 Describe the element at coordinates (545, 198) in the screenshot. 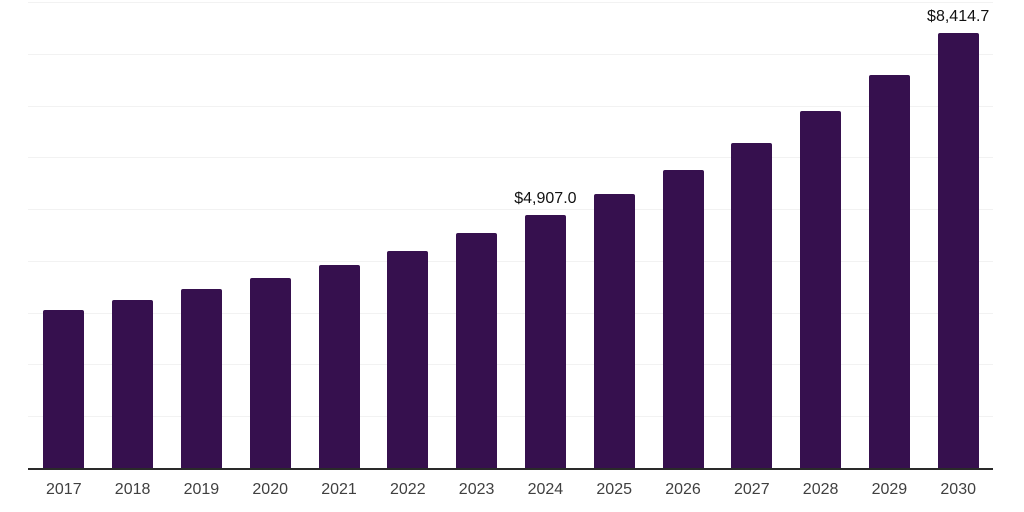

I see `value-label-2024: $4,907.0` at that location.